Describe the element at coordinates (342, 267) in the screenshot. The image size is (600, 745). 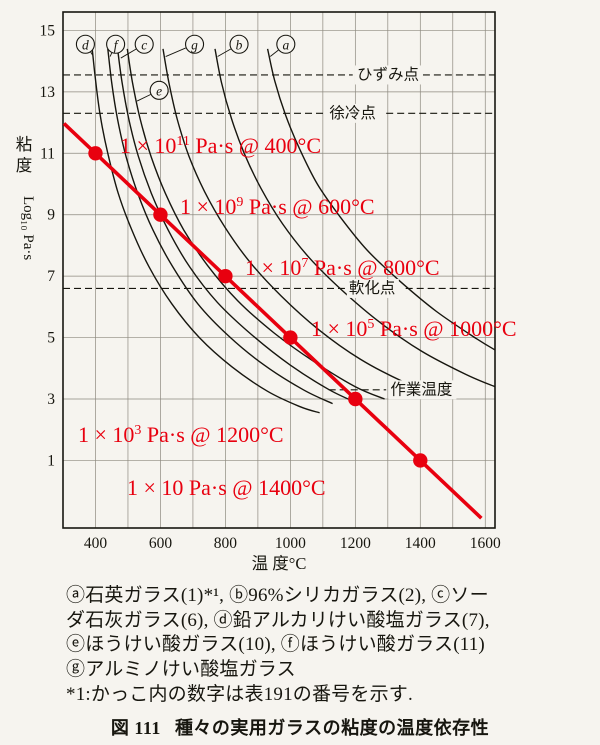
I see `red-annotation-800c: 1 × 107 Pa·s @ 800°C` at that location.